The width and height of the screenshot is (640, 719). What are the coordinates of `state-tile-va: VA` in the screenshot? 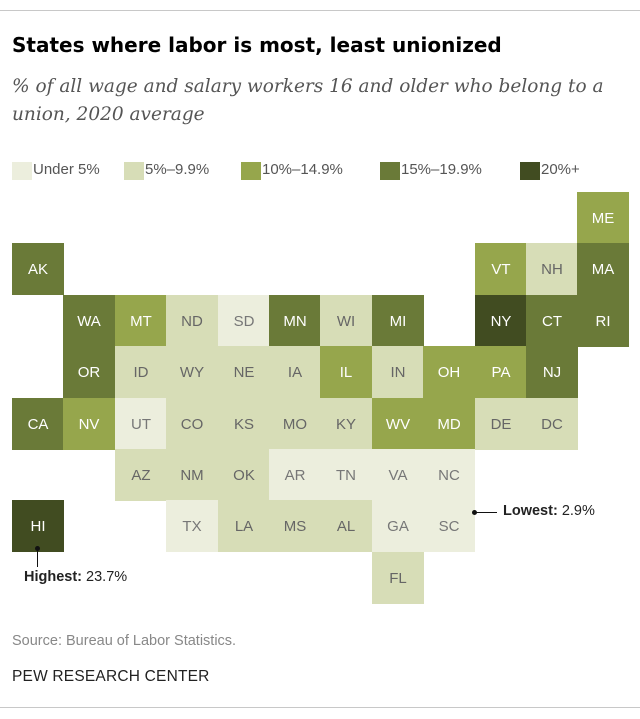 It's located at (398, 475).